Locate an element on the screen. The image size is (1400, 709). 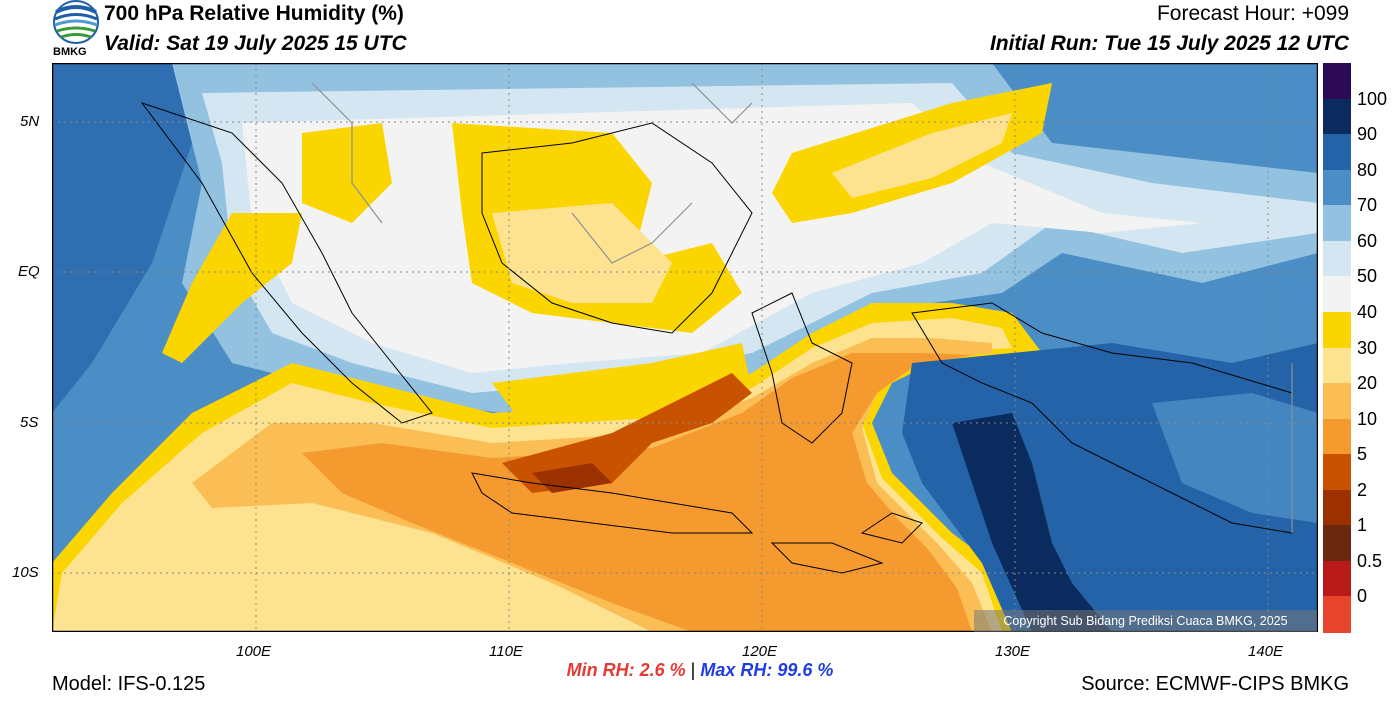
dry-patch-2-inner is located at coordinates (582, 253).